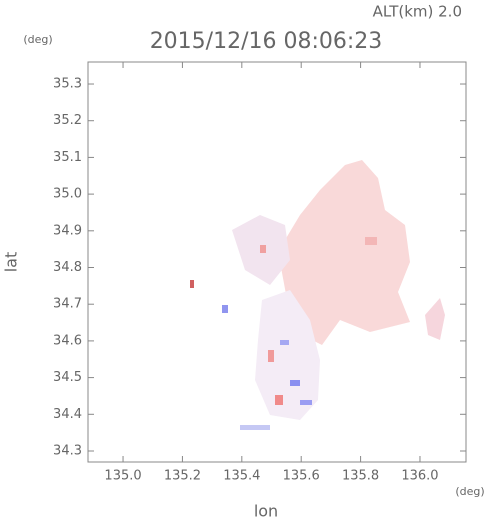 The image size is (491, 521). Describe the element at coordinates (419, 476) in the screenshot. I see `x-tick-label: 136.0` at that location.